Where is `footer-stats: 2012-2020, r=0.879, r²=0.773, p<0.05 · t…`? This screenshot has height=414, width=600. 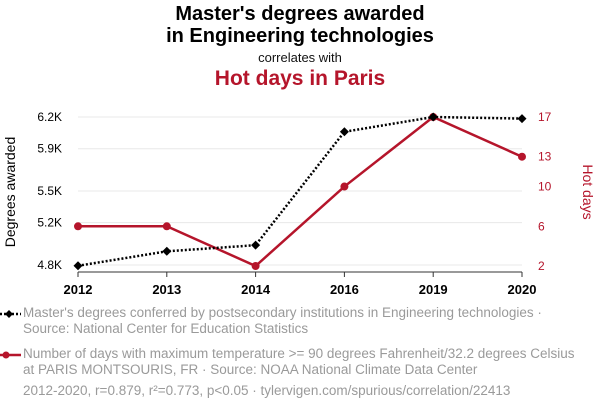 footer-stats: 2012-2020, r=0.879, r²=0.773, p<0.05 · t… is located at coordinates (267, 390).